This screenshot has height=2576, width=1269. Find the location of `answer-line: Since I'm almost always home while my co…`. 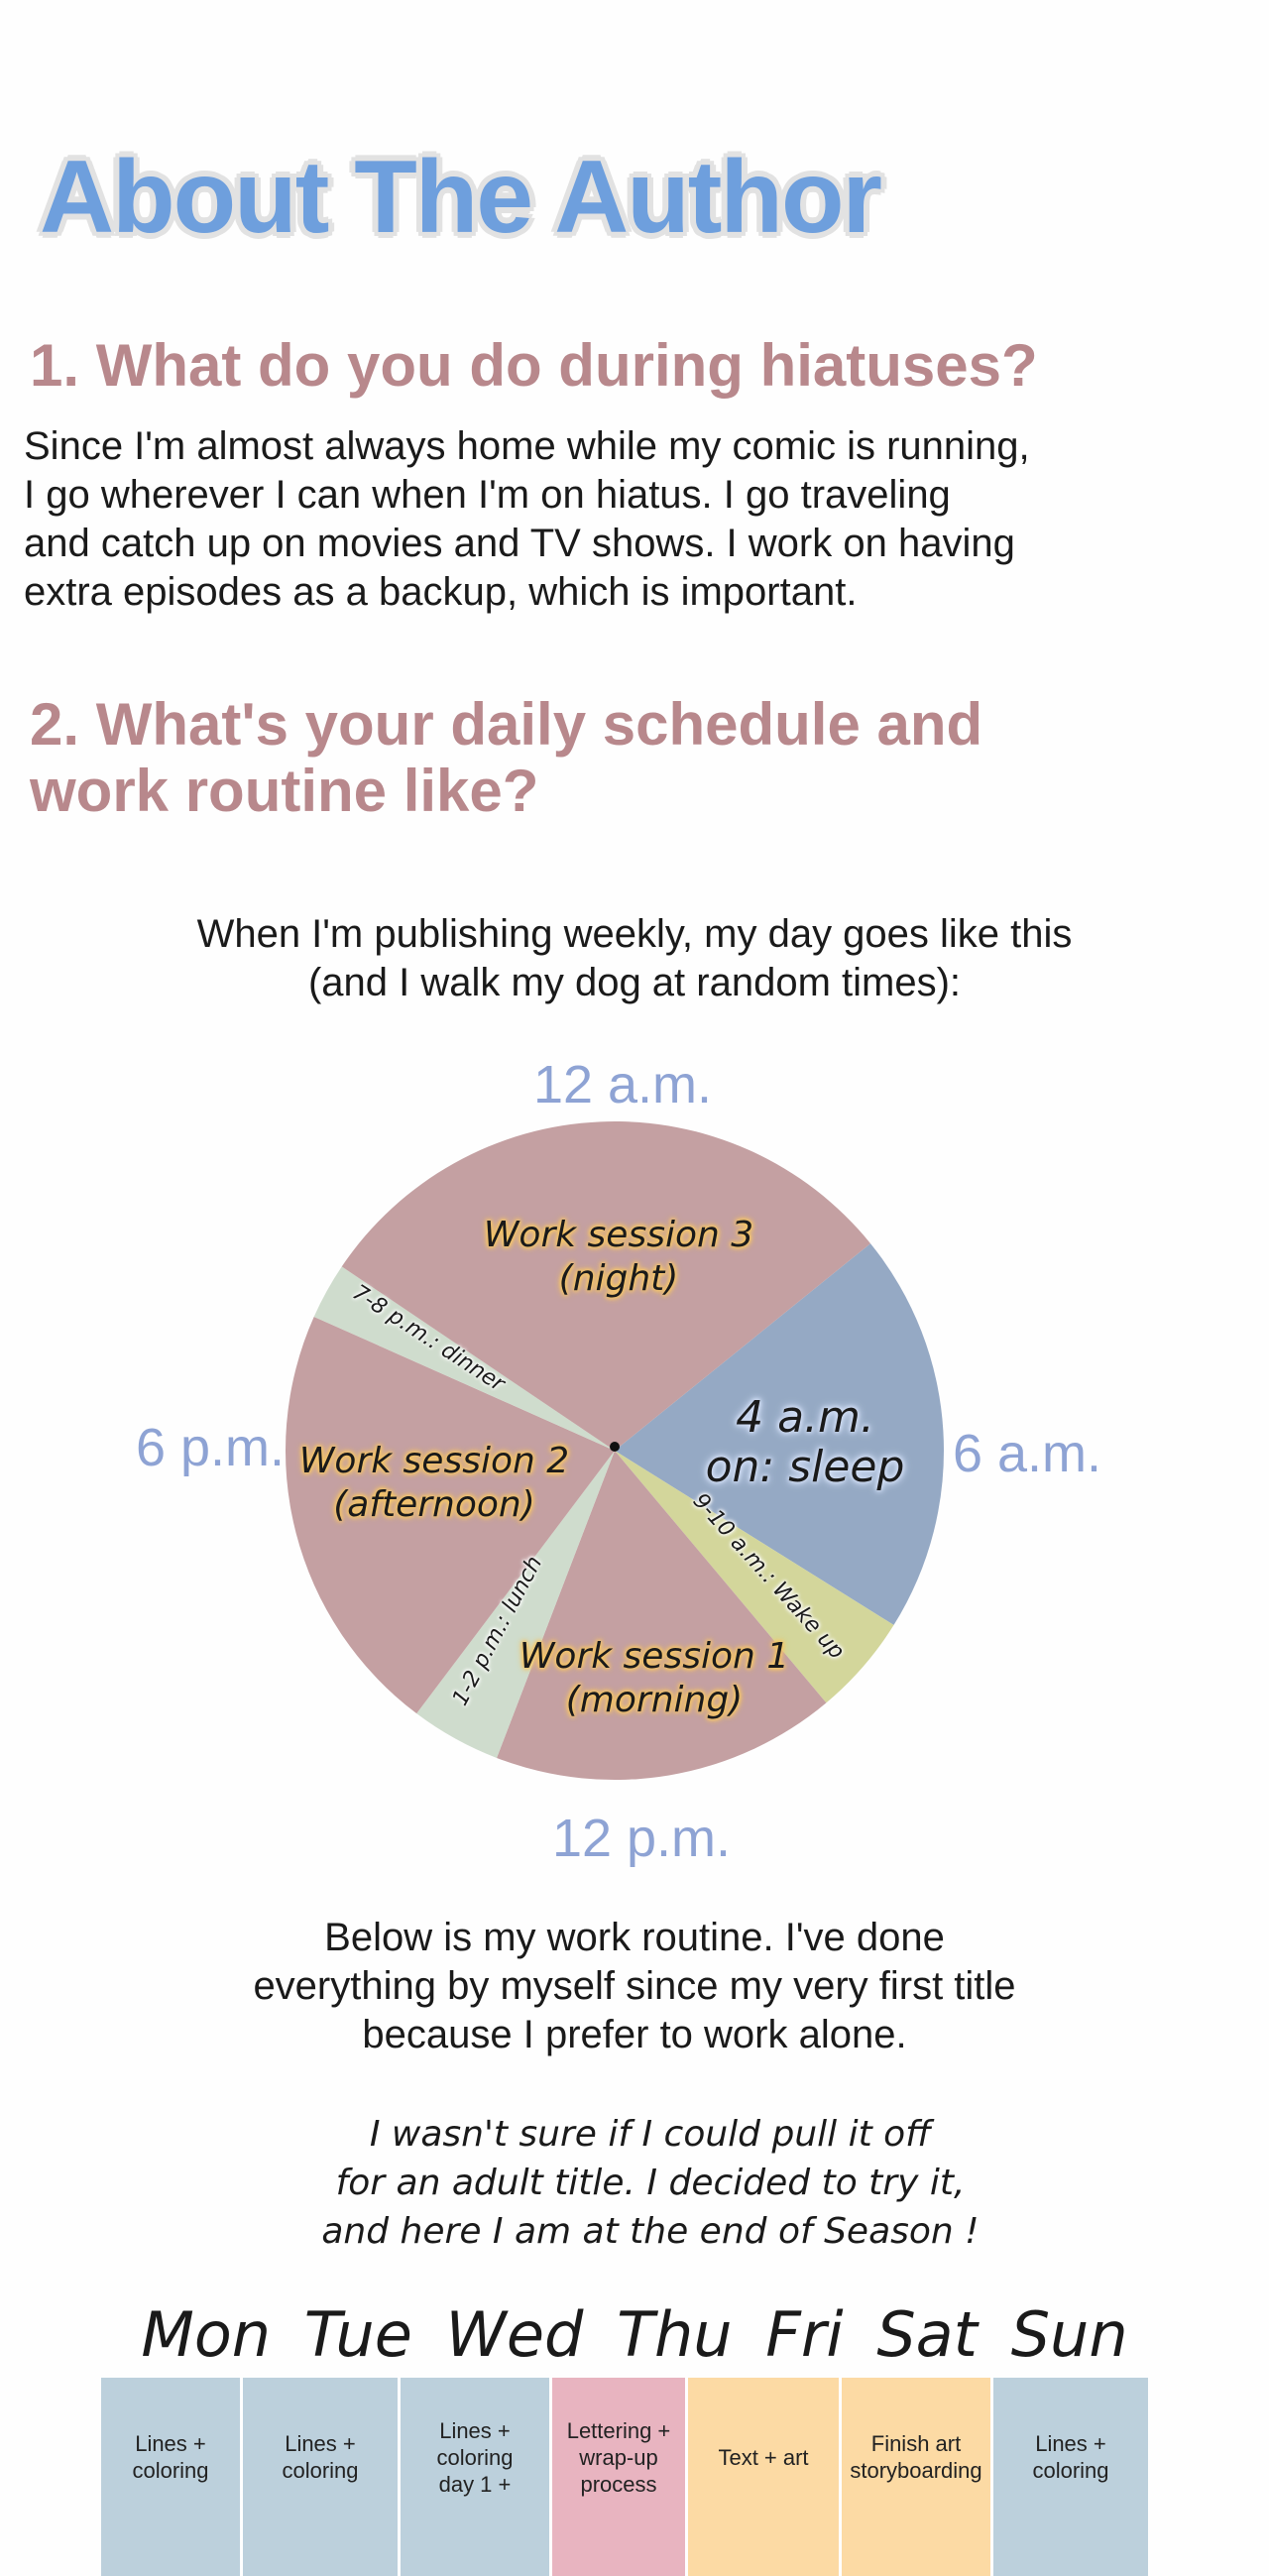

answer-line: Since I'm almost always home while my co… is located at coordinates (527, 446).